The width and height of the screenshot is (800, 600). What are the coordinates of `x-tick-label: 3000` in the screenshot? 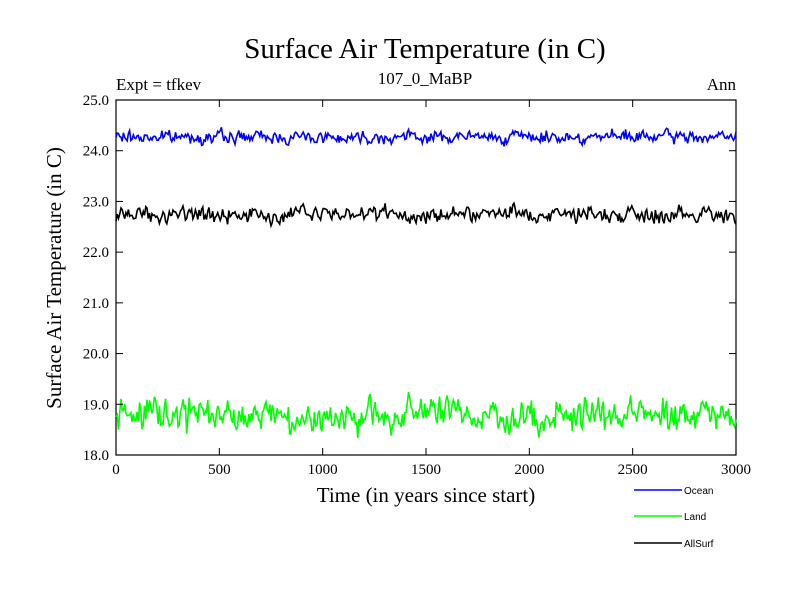 It's located at (736, 470).